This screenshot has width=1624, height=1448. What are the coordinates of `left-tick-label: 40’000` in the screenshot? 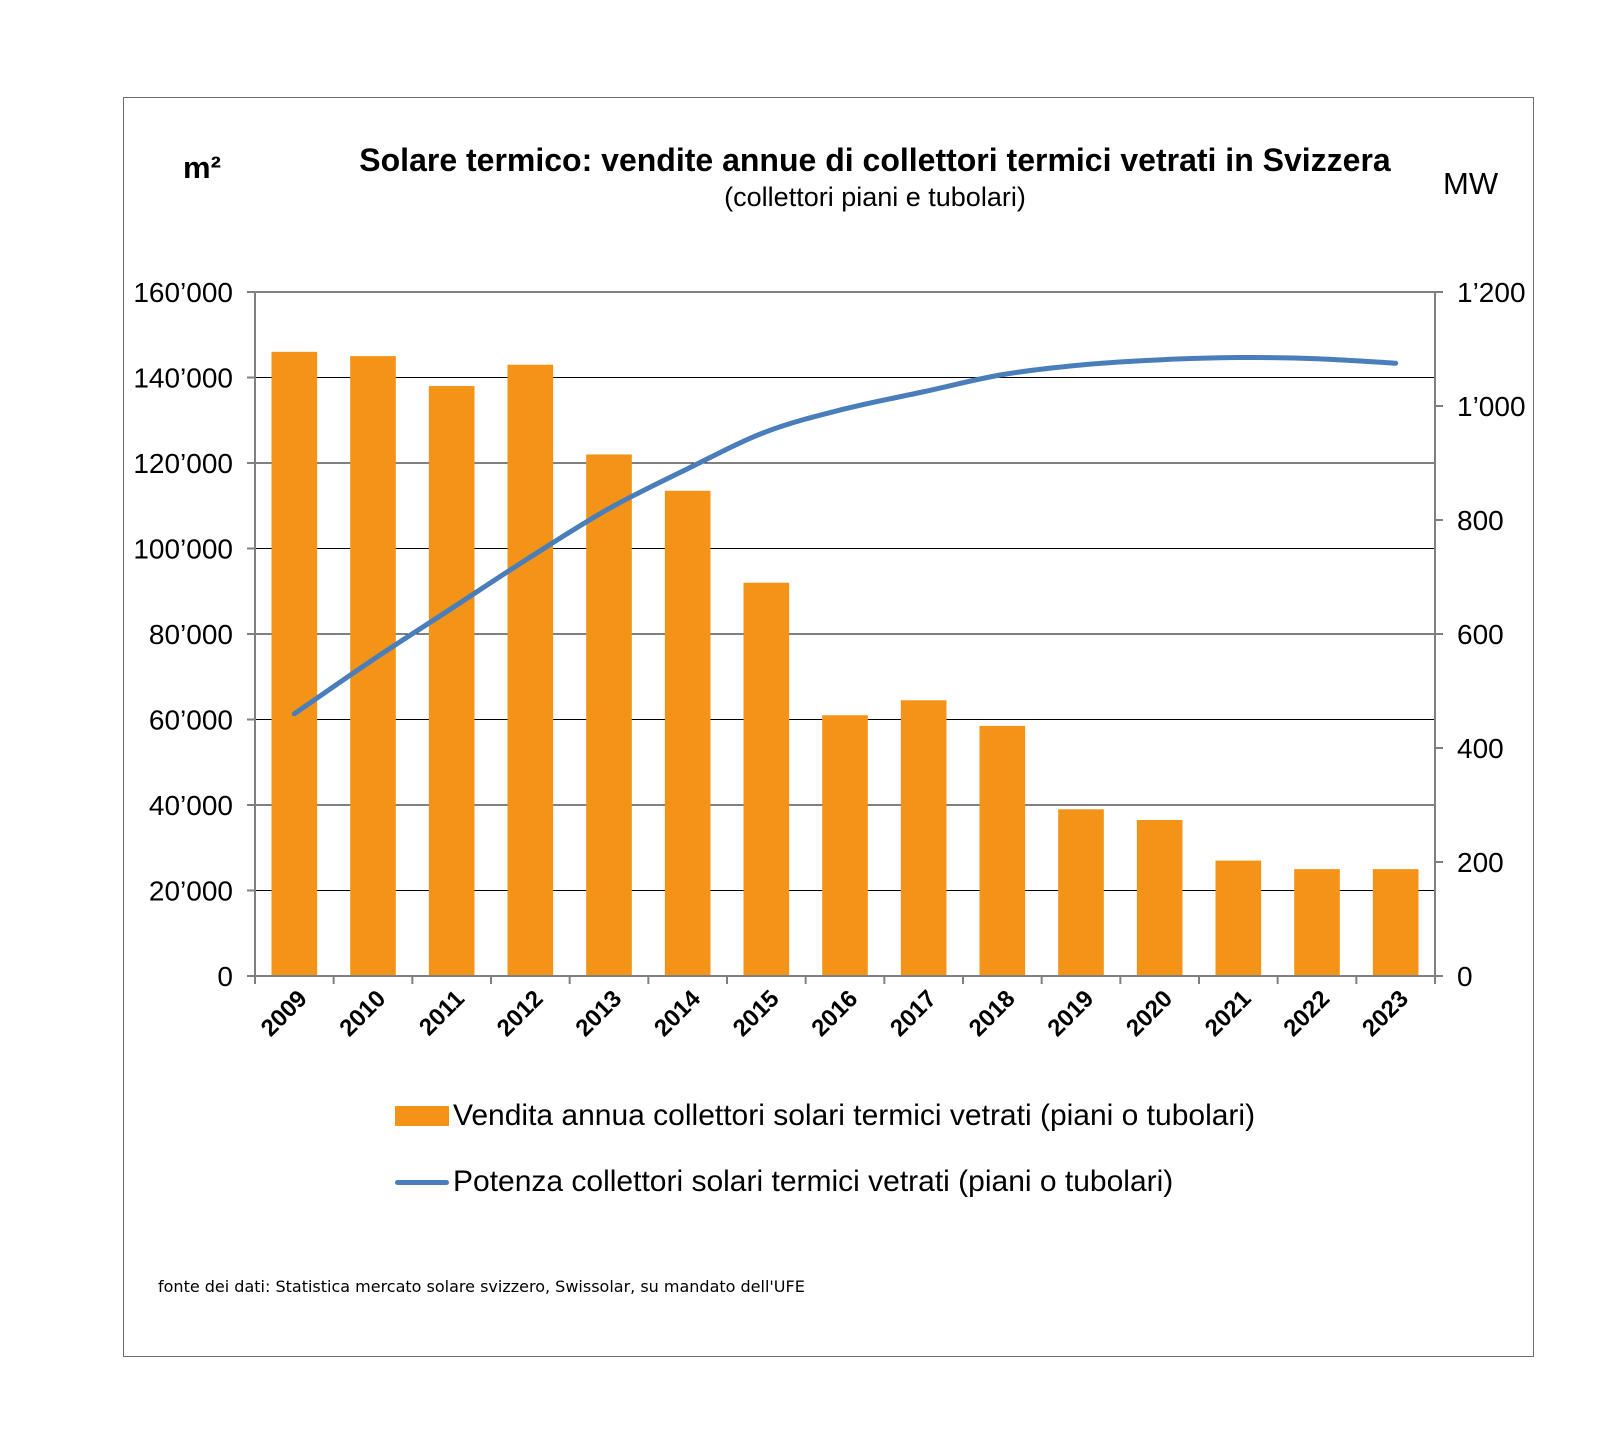 It's located at (191, 805).